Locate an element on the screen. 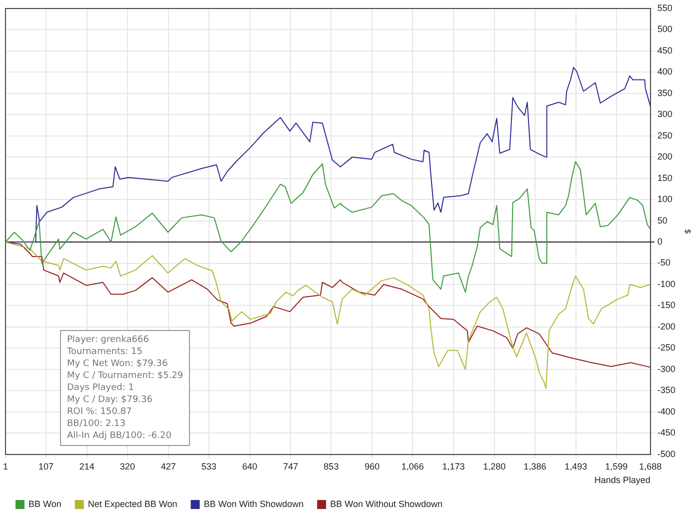 This screenshot has height=523, width=700. annotation: All-In Adj BB/100: -6.20 is located at coordinates (119, 436).